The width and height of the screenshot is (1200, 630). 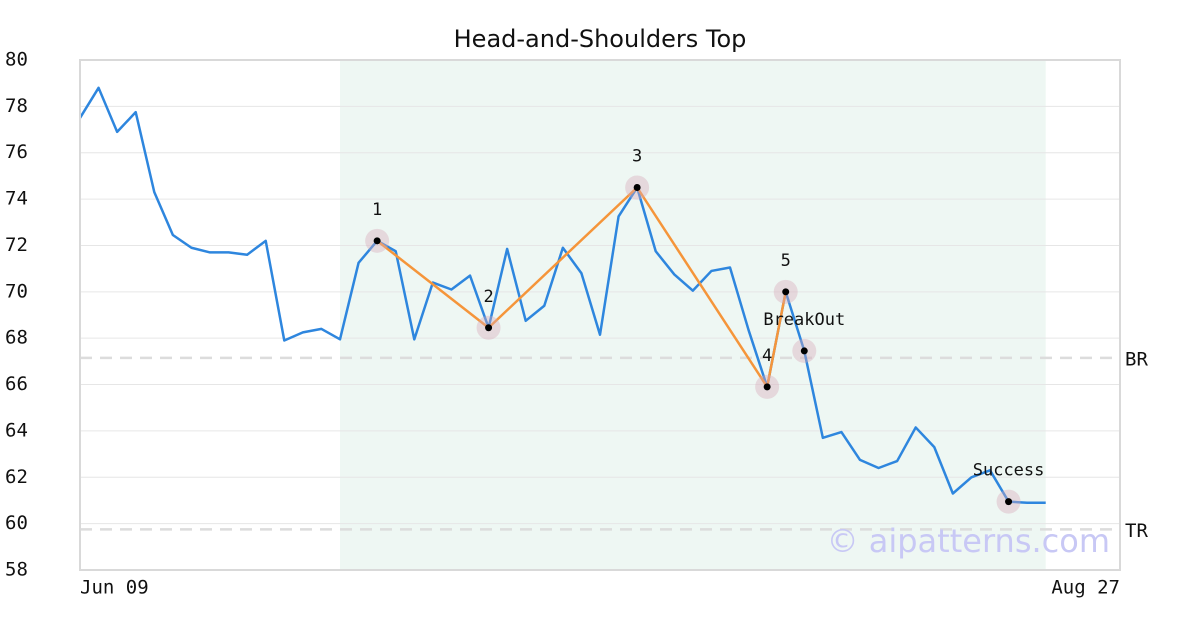 I want to click on point-label: 2, so click(x=488, y=297).